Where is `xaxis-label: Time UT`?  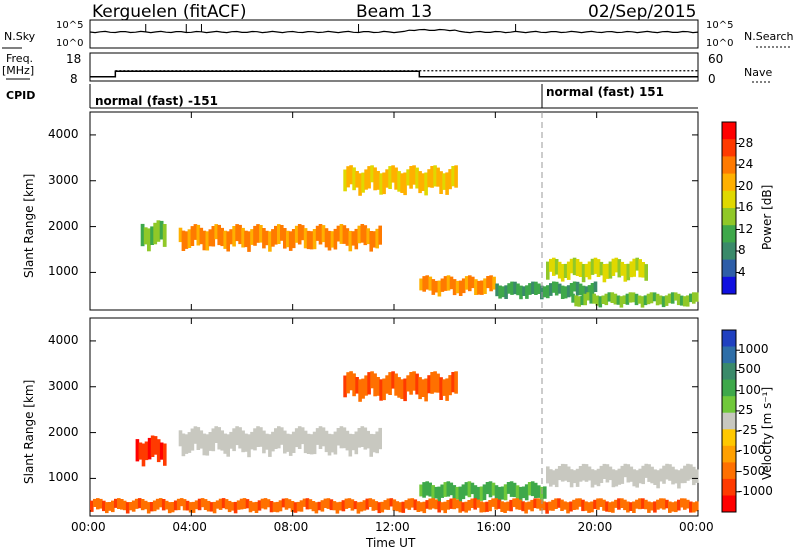 xaxis-label: Time UT is located at coordinates (391, 543).